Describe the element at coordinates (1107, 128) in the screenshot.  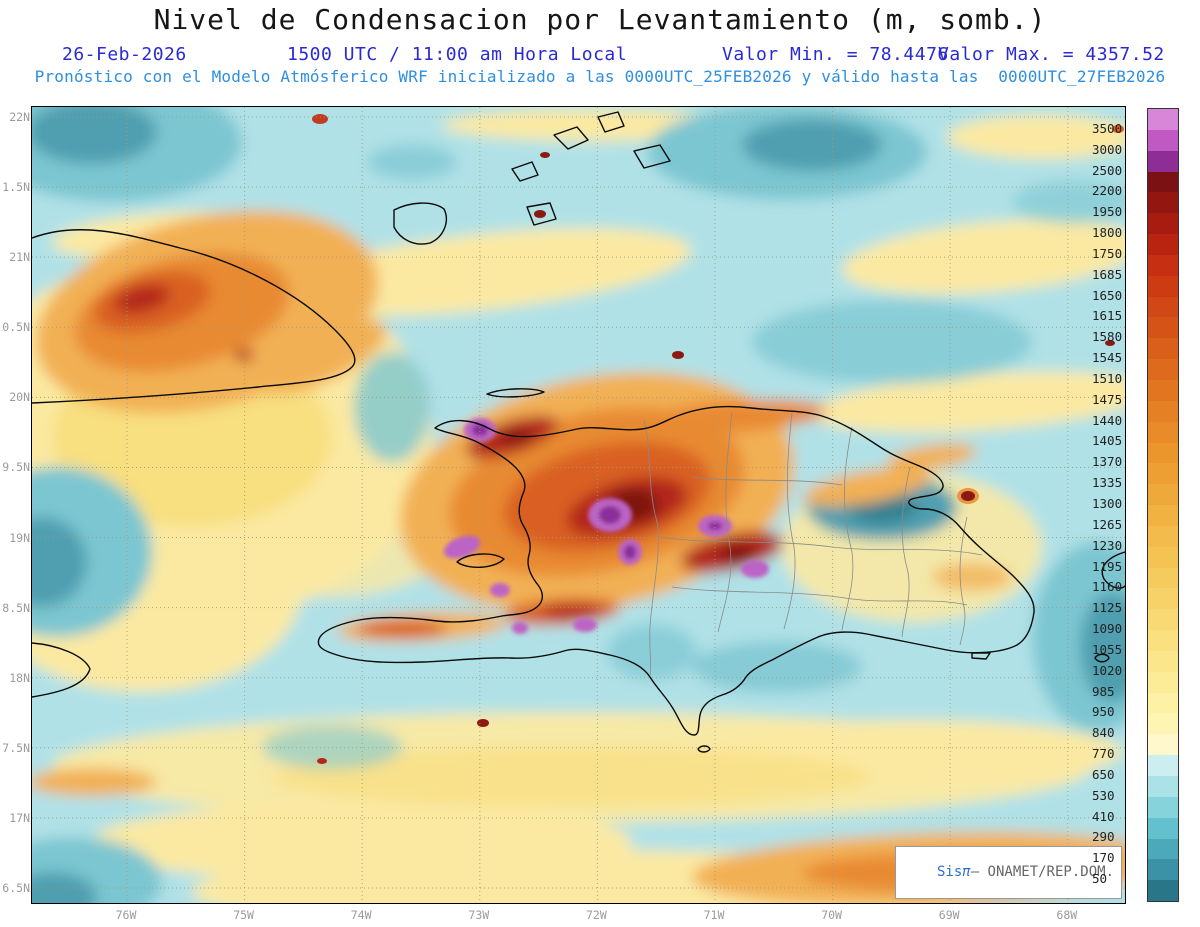
I see `colorbar-label: 3500` at that location.